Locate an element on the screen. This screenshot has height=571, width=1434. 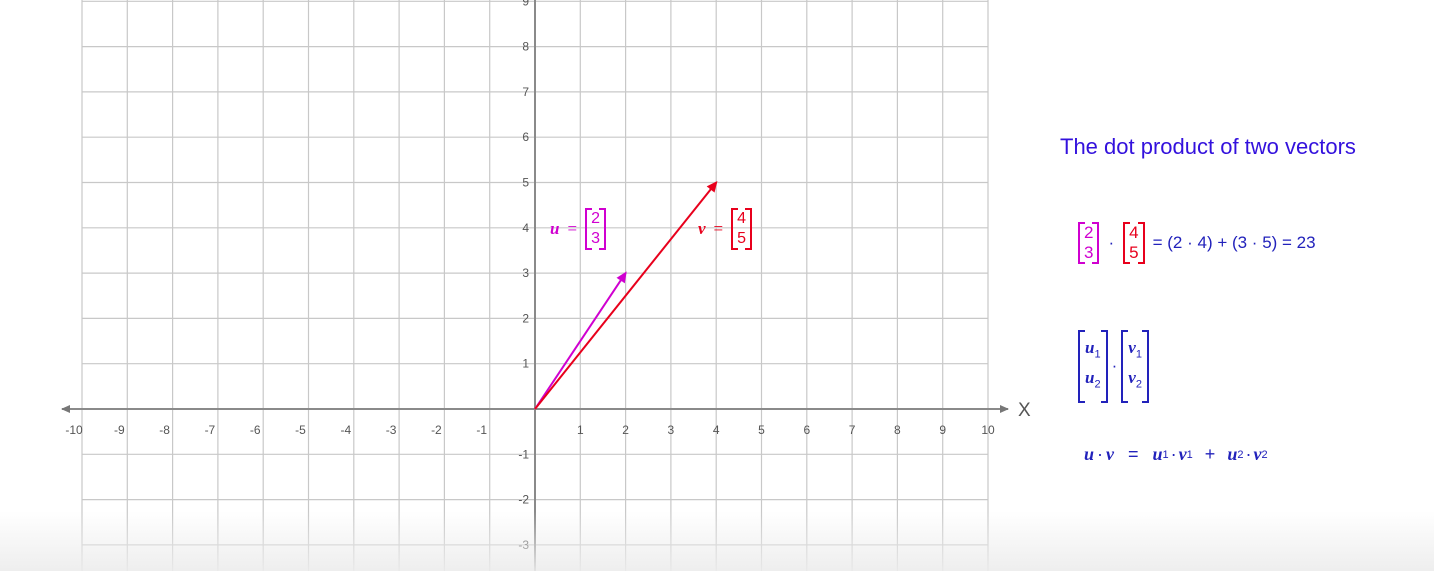
vector-v-arrow is located at coordinates (626, 295).